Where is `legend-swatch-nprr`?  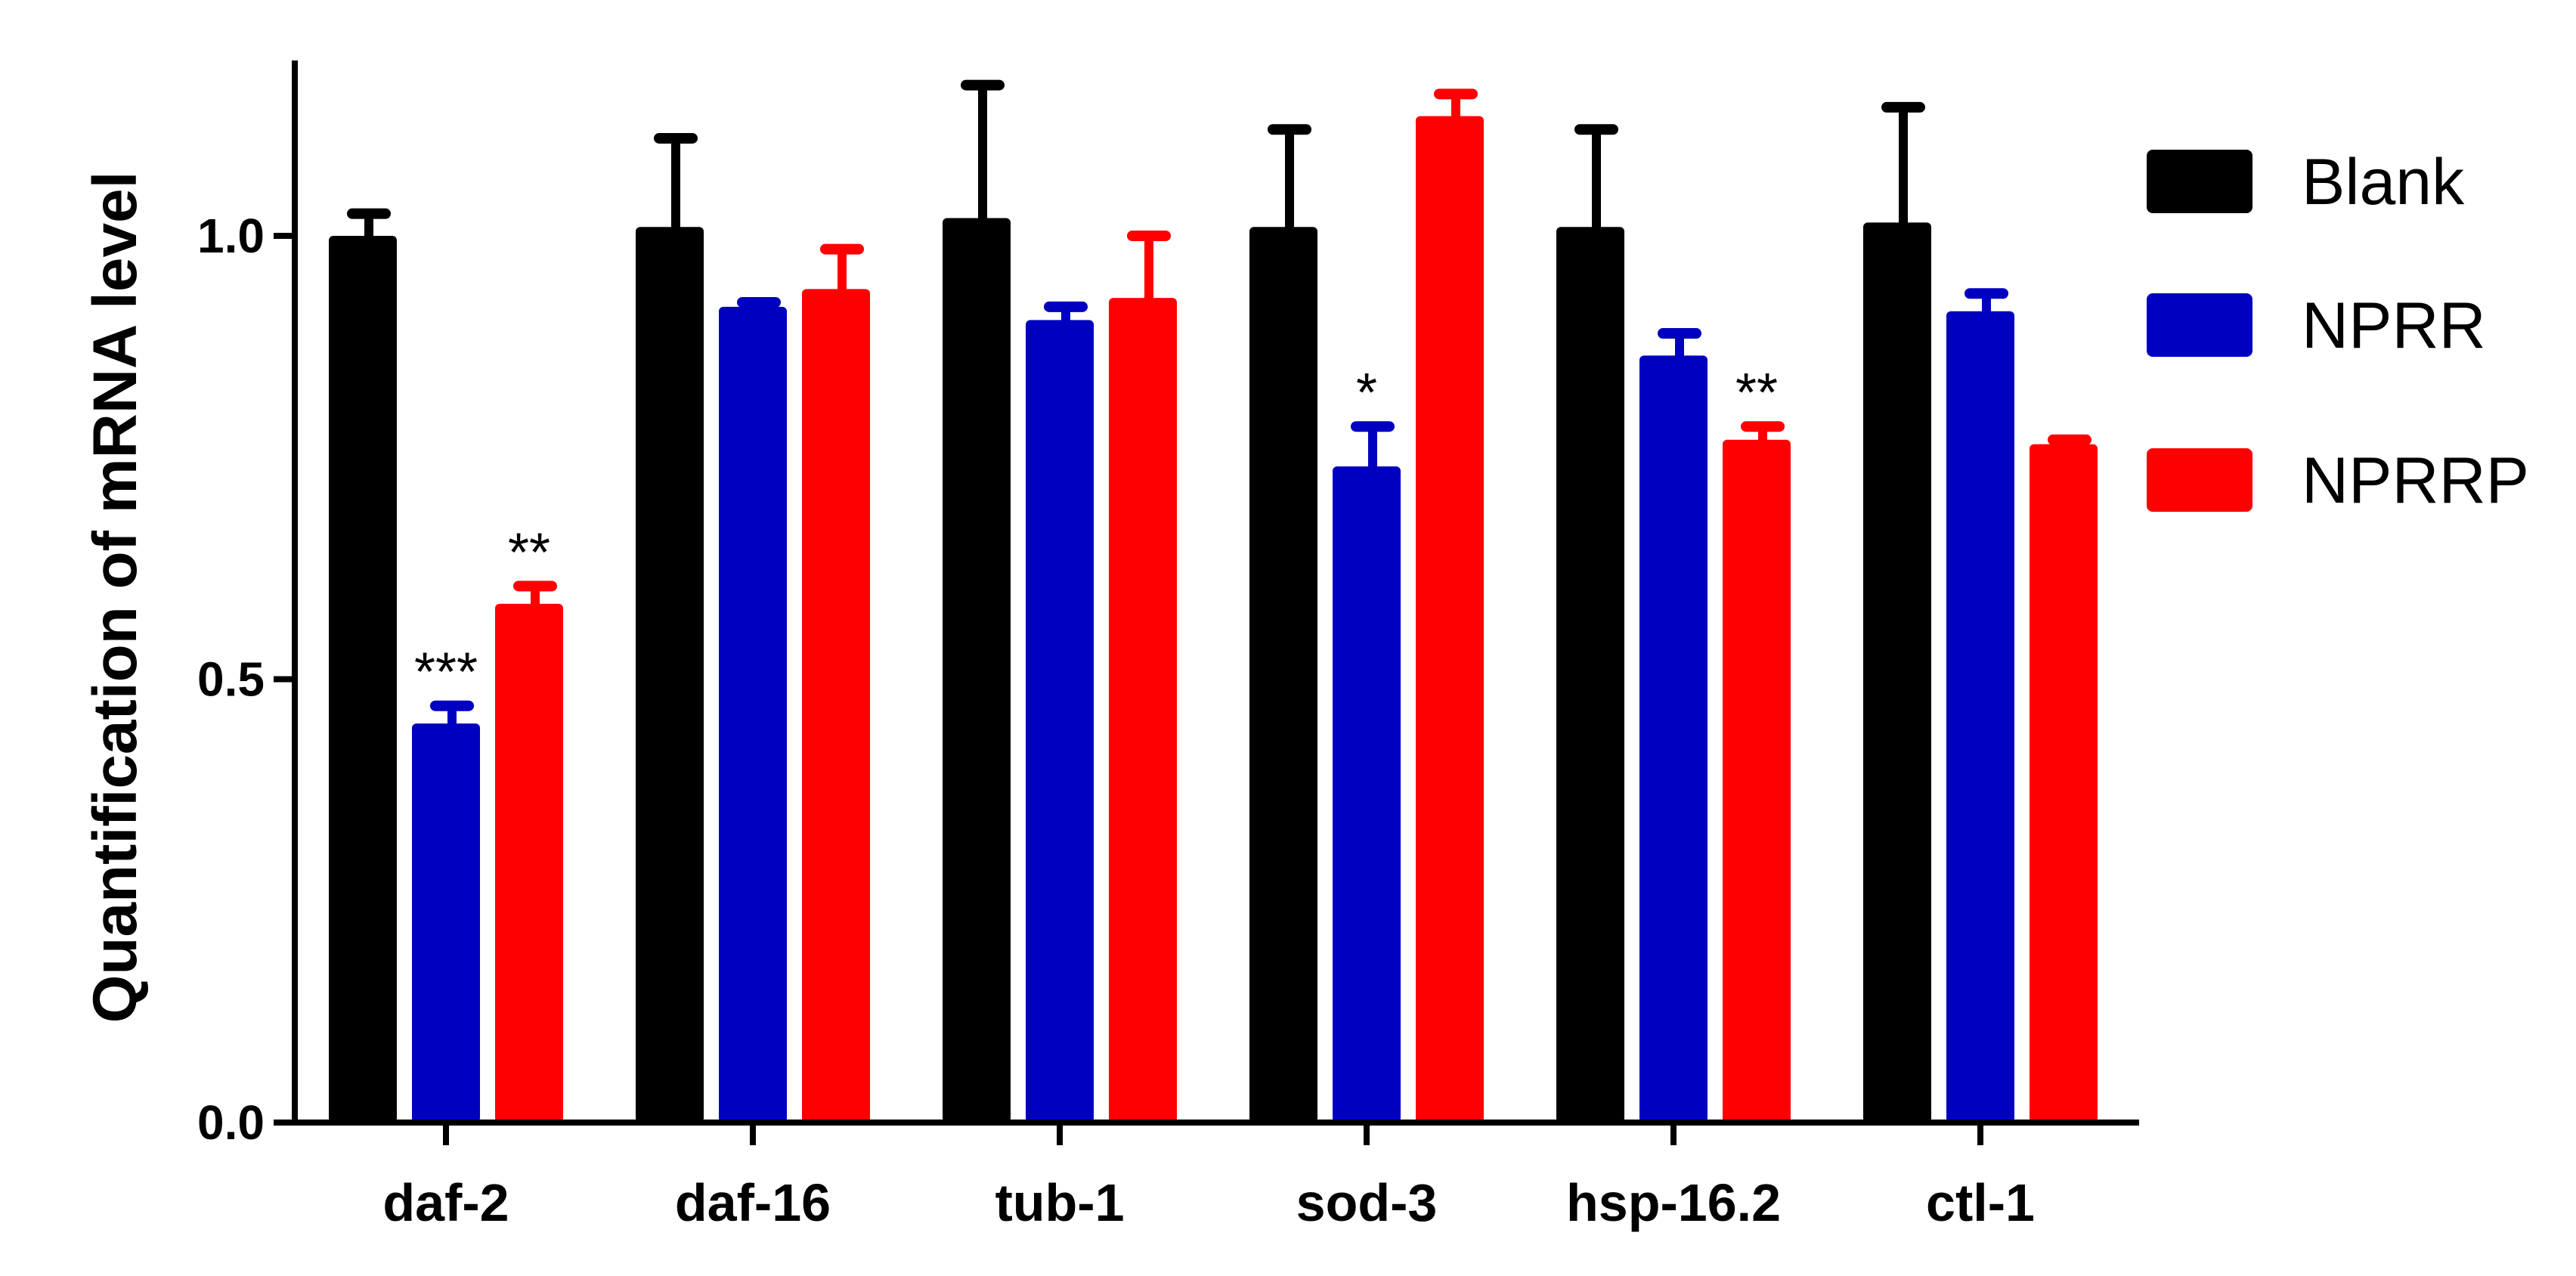
legend-swatch-nprr is located at coordinates (2199, 325).